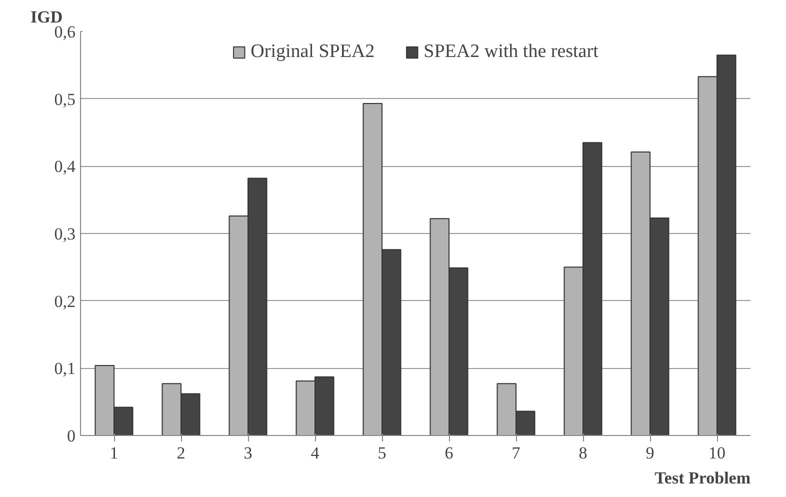 The height and width of the screenshot is (497, 786). Describe the element at coordinates (65, 368) in the screenshot. I see `y-tick-label: 0,1` at that location.